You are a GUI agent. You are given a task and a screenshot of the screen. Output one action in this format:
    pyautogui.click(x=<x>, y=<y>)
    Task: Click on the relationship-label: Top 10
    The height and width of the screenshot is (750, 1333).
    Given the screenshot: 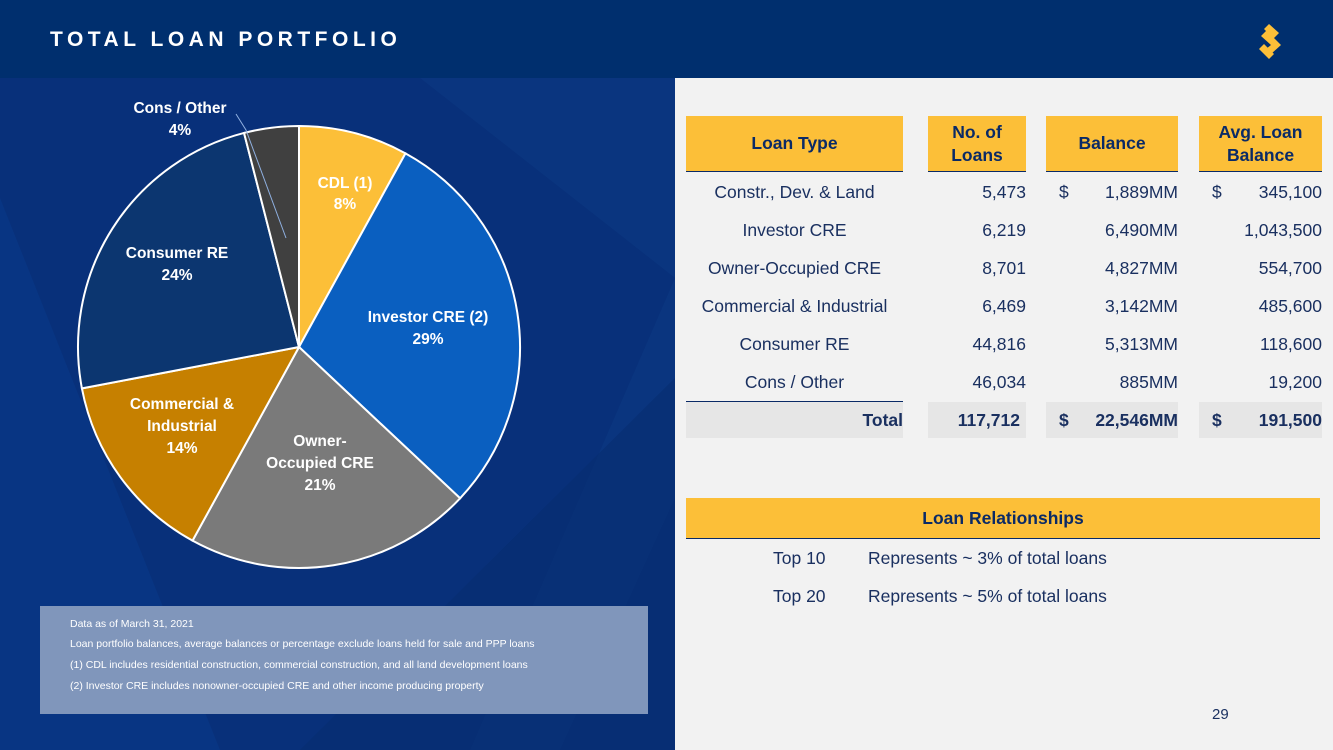 What is the action you would take?
    pyautogui.click(x=799, y=558)
    